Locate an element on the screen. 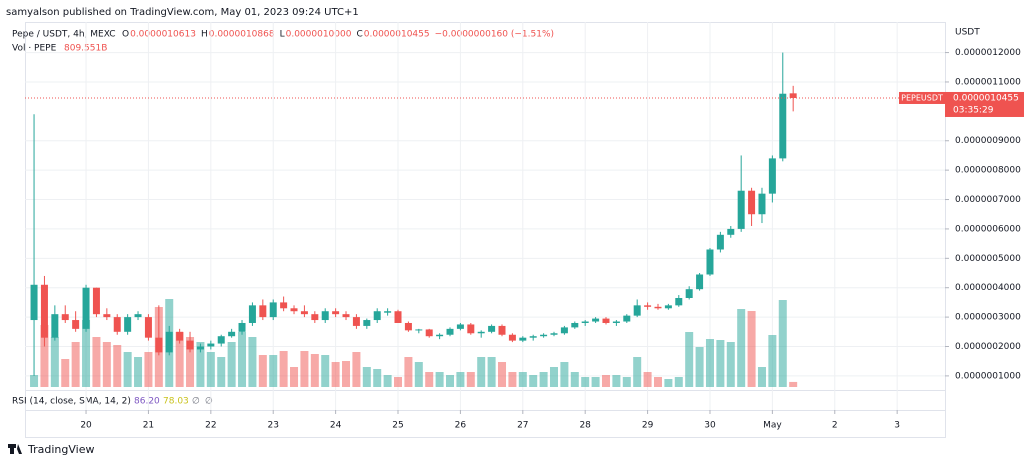  x-tick-label: 28 is located at coordinates (585, 426).